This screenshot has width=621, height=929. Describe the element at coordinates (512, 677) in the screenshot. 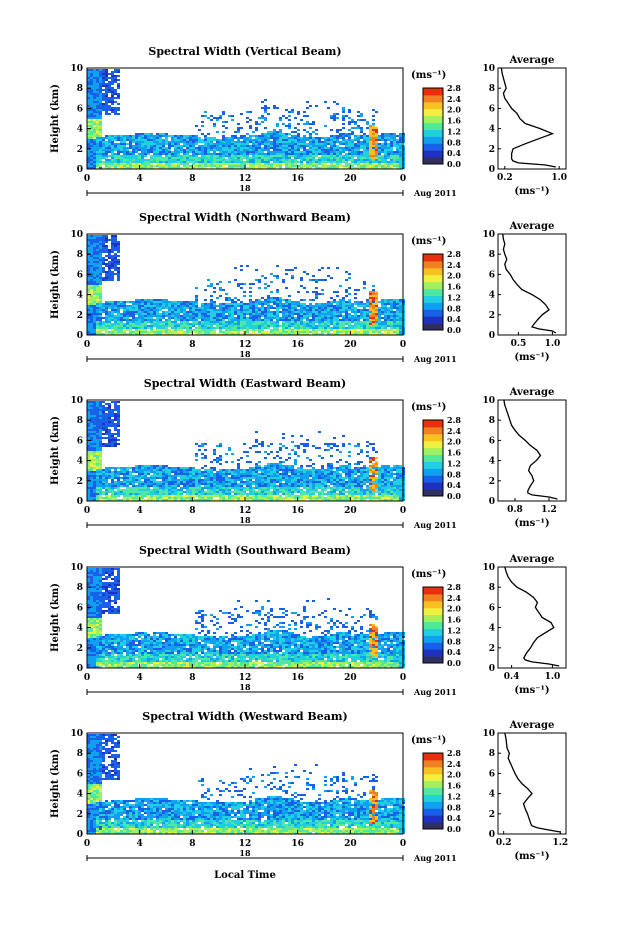

I see `average-x-tick-label: 0.4` at that location.